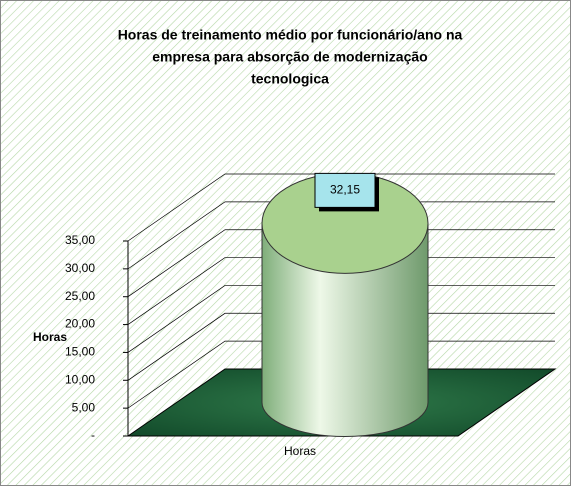 The image size is (571, 486). Describe the element at coordinates (80, 324) in the screenshot. I see `y-tick-label: 20,00` at that location.